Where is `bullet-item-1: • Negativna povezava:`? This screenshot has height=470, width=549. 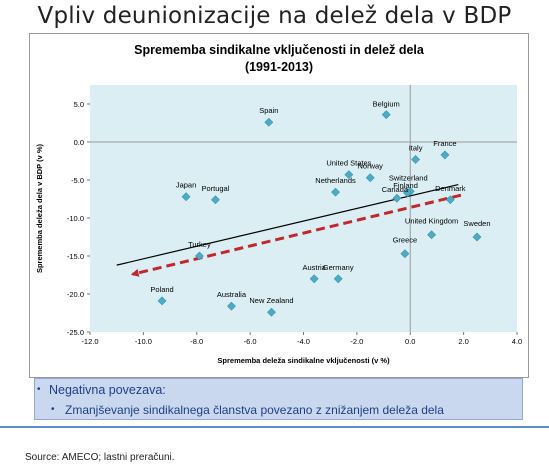 bullet-item-1: • Negativna povezava: is located at coordinates (101, 390).